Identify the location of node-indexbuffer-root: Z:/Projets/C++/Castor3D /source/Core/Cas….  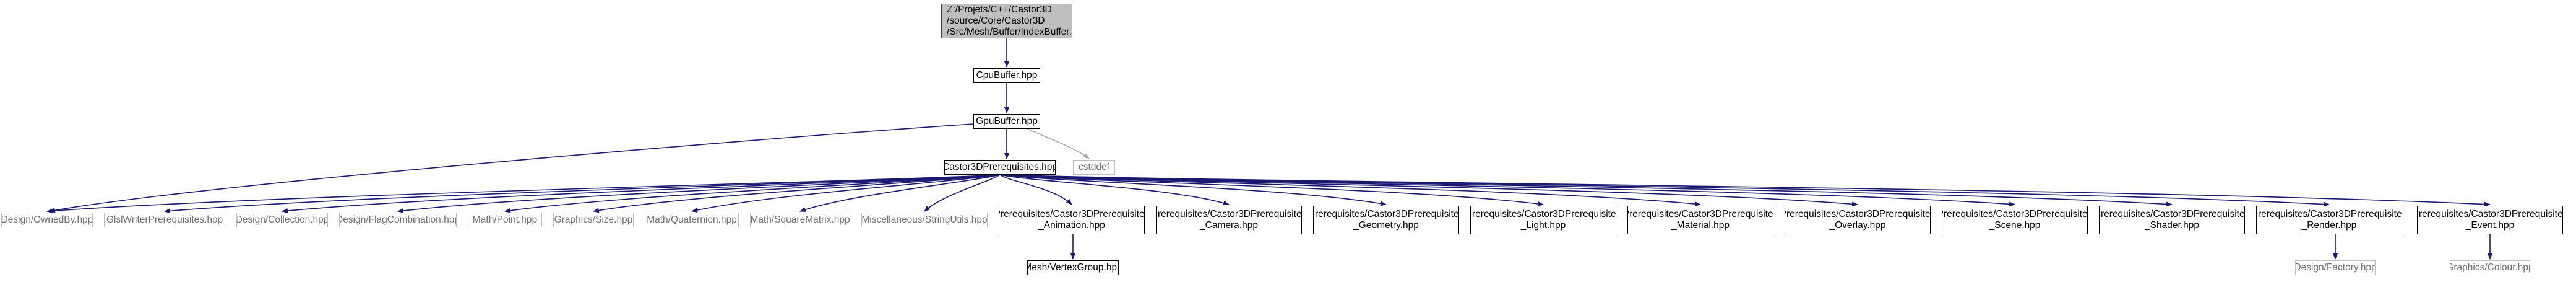
(1006, 21).